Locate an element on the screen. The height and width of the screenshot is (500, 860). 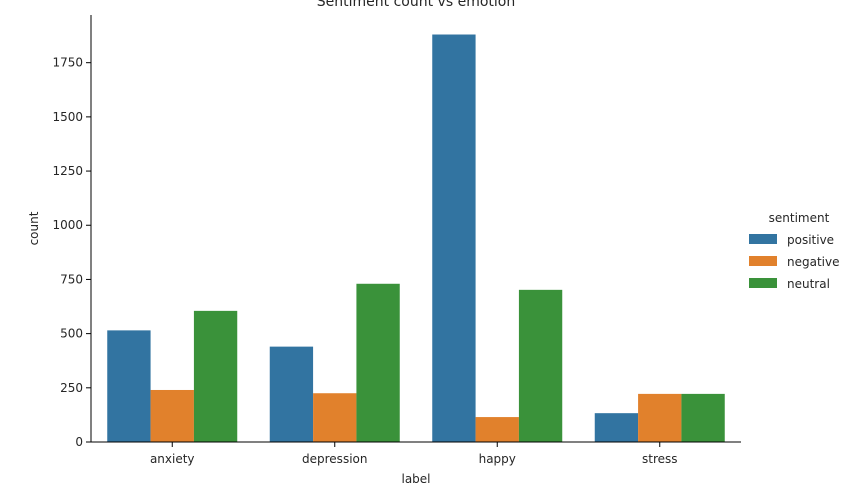
x-tick-label: stress is located at coordinates (660, 459).